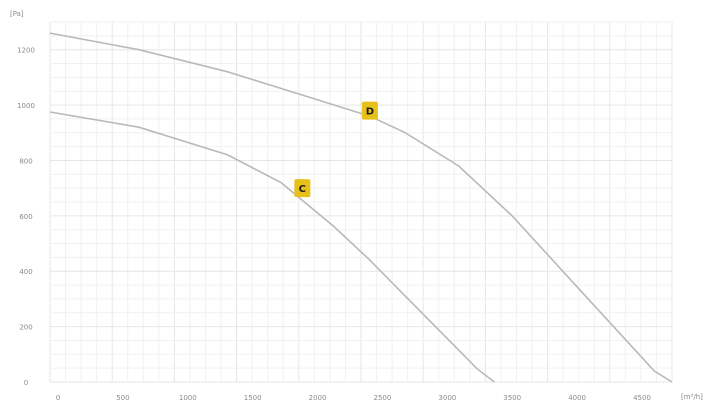 This screenshot has height=412, width=712. Describe the element at coordinates (26, 51) in the screenshot. I see `y-tick-label: 1200` at that location.